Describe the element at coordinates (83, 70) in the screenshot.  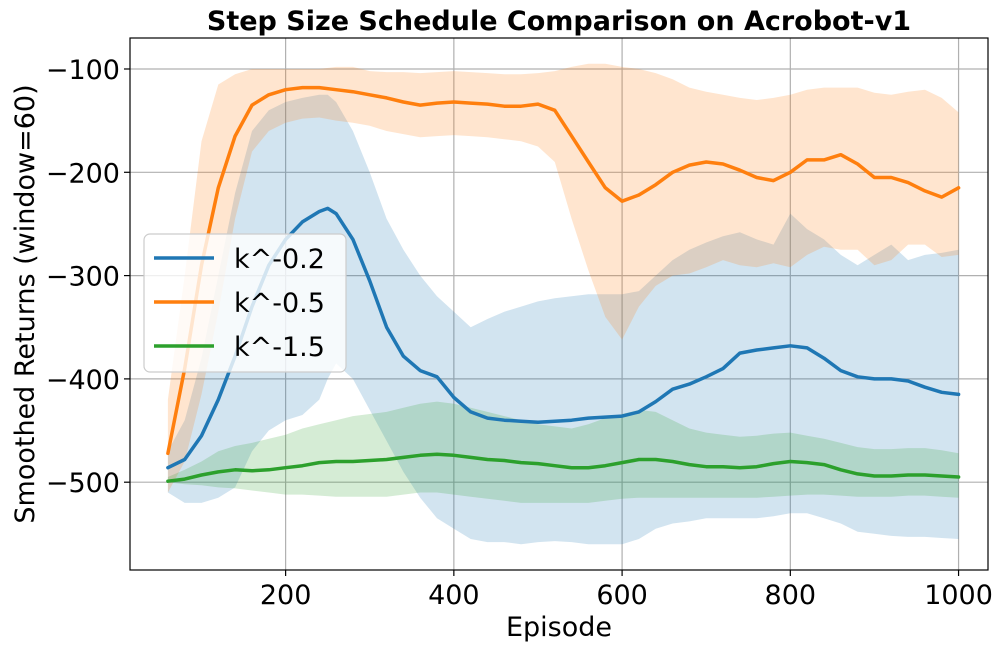
I see `y-tick-label: −100` at that location.